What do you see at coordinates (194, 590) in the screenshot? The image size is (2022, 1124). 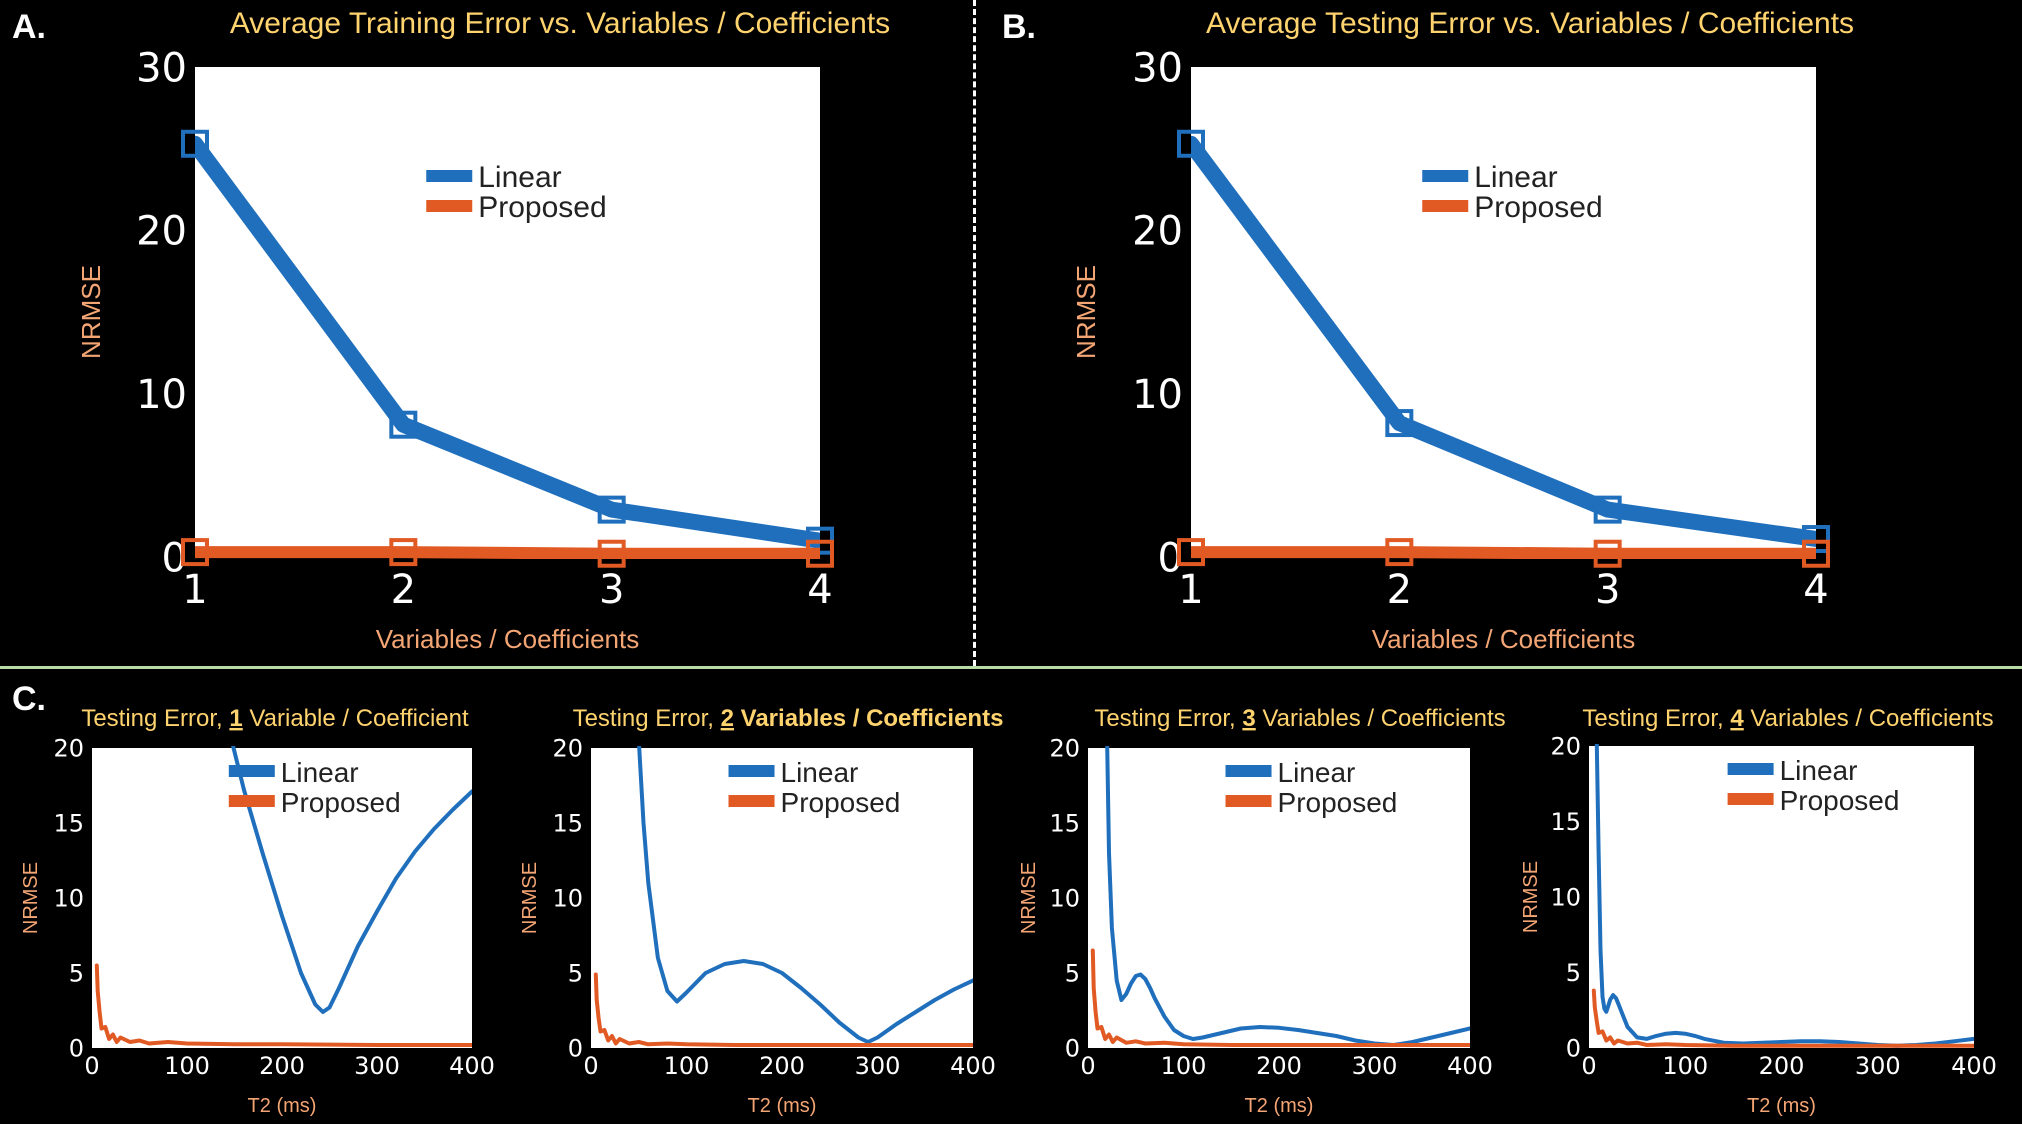 I see `x-tick-label: 1` at bounding box center [194, 590].